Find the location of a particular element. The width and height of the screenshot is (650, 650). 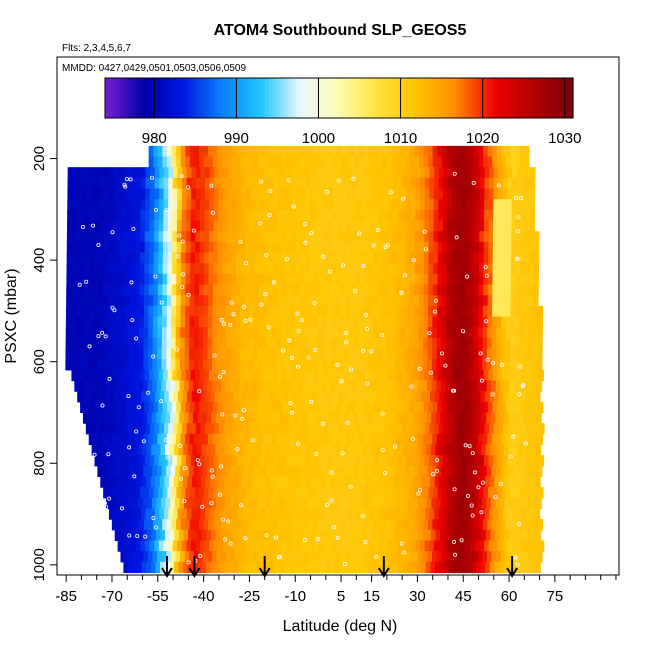

x-tick-label: -55 is located at coordinates (158, 596).